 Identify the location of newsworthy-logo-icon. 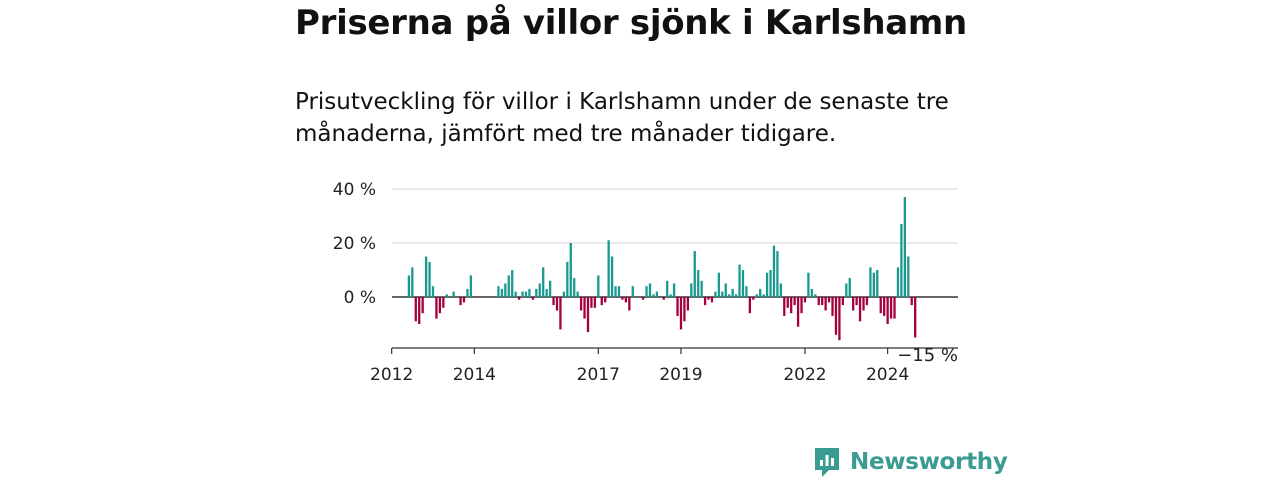
(827, 462).